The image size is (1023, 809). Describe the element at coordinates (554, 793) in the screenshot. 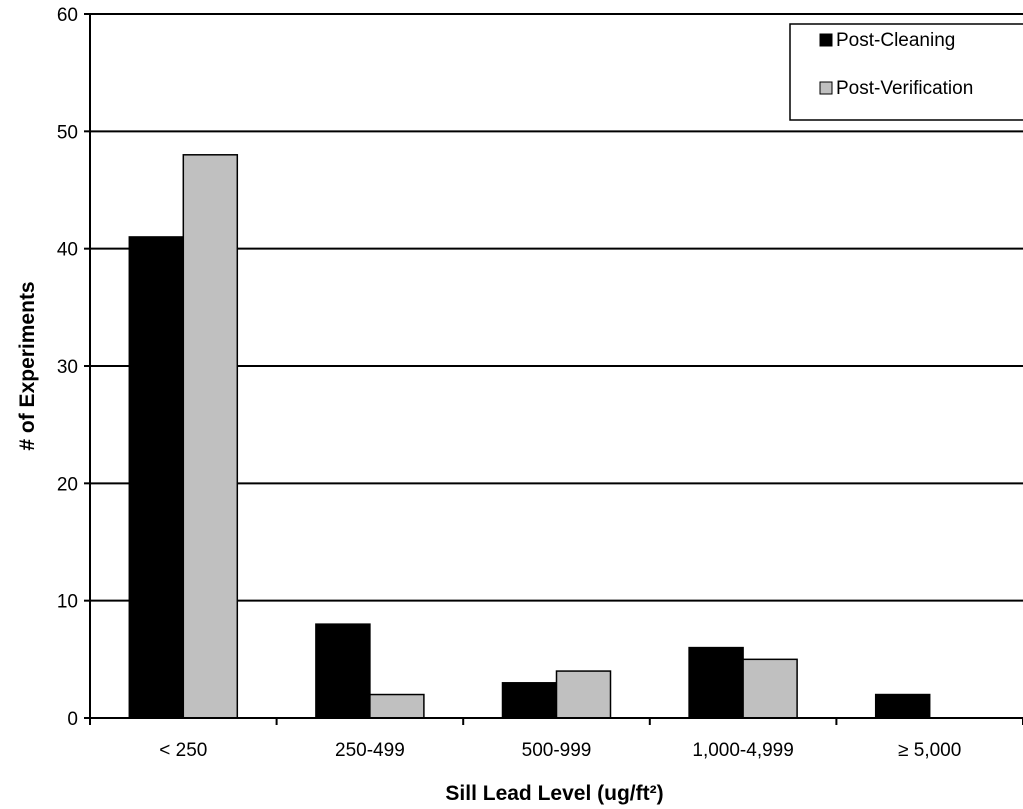

I see `x-axis-title: Sill Lead Level (ug/ft²)` at that location.